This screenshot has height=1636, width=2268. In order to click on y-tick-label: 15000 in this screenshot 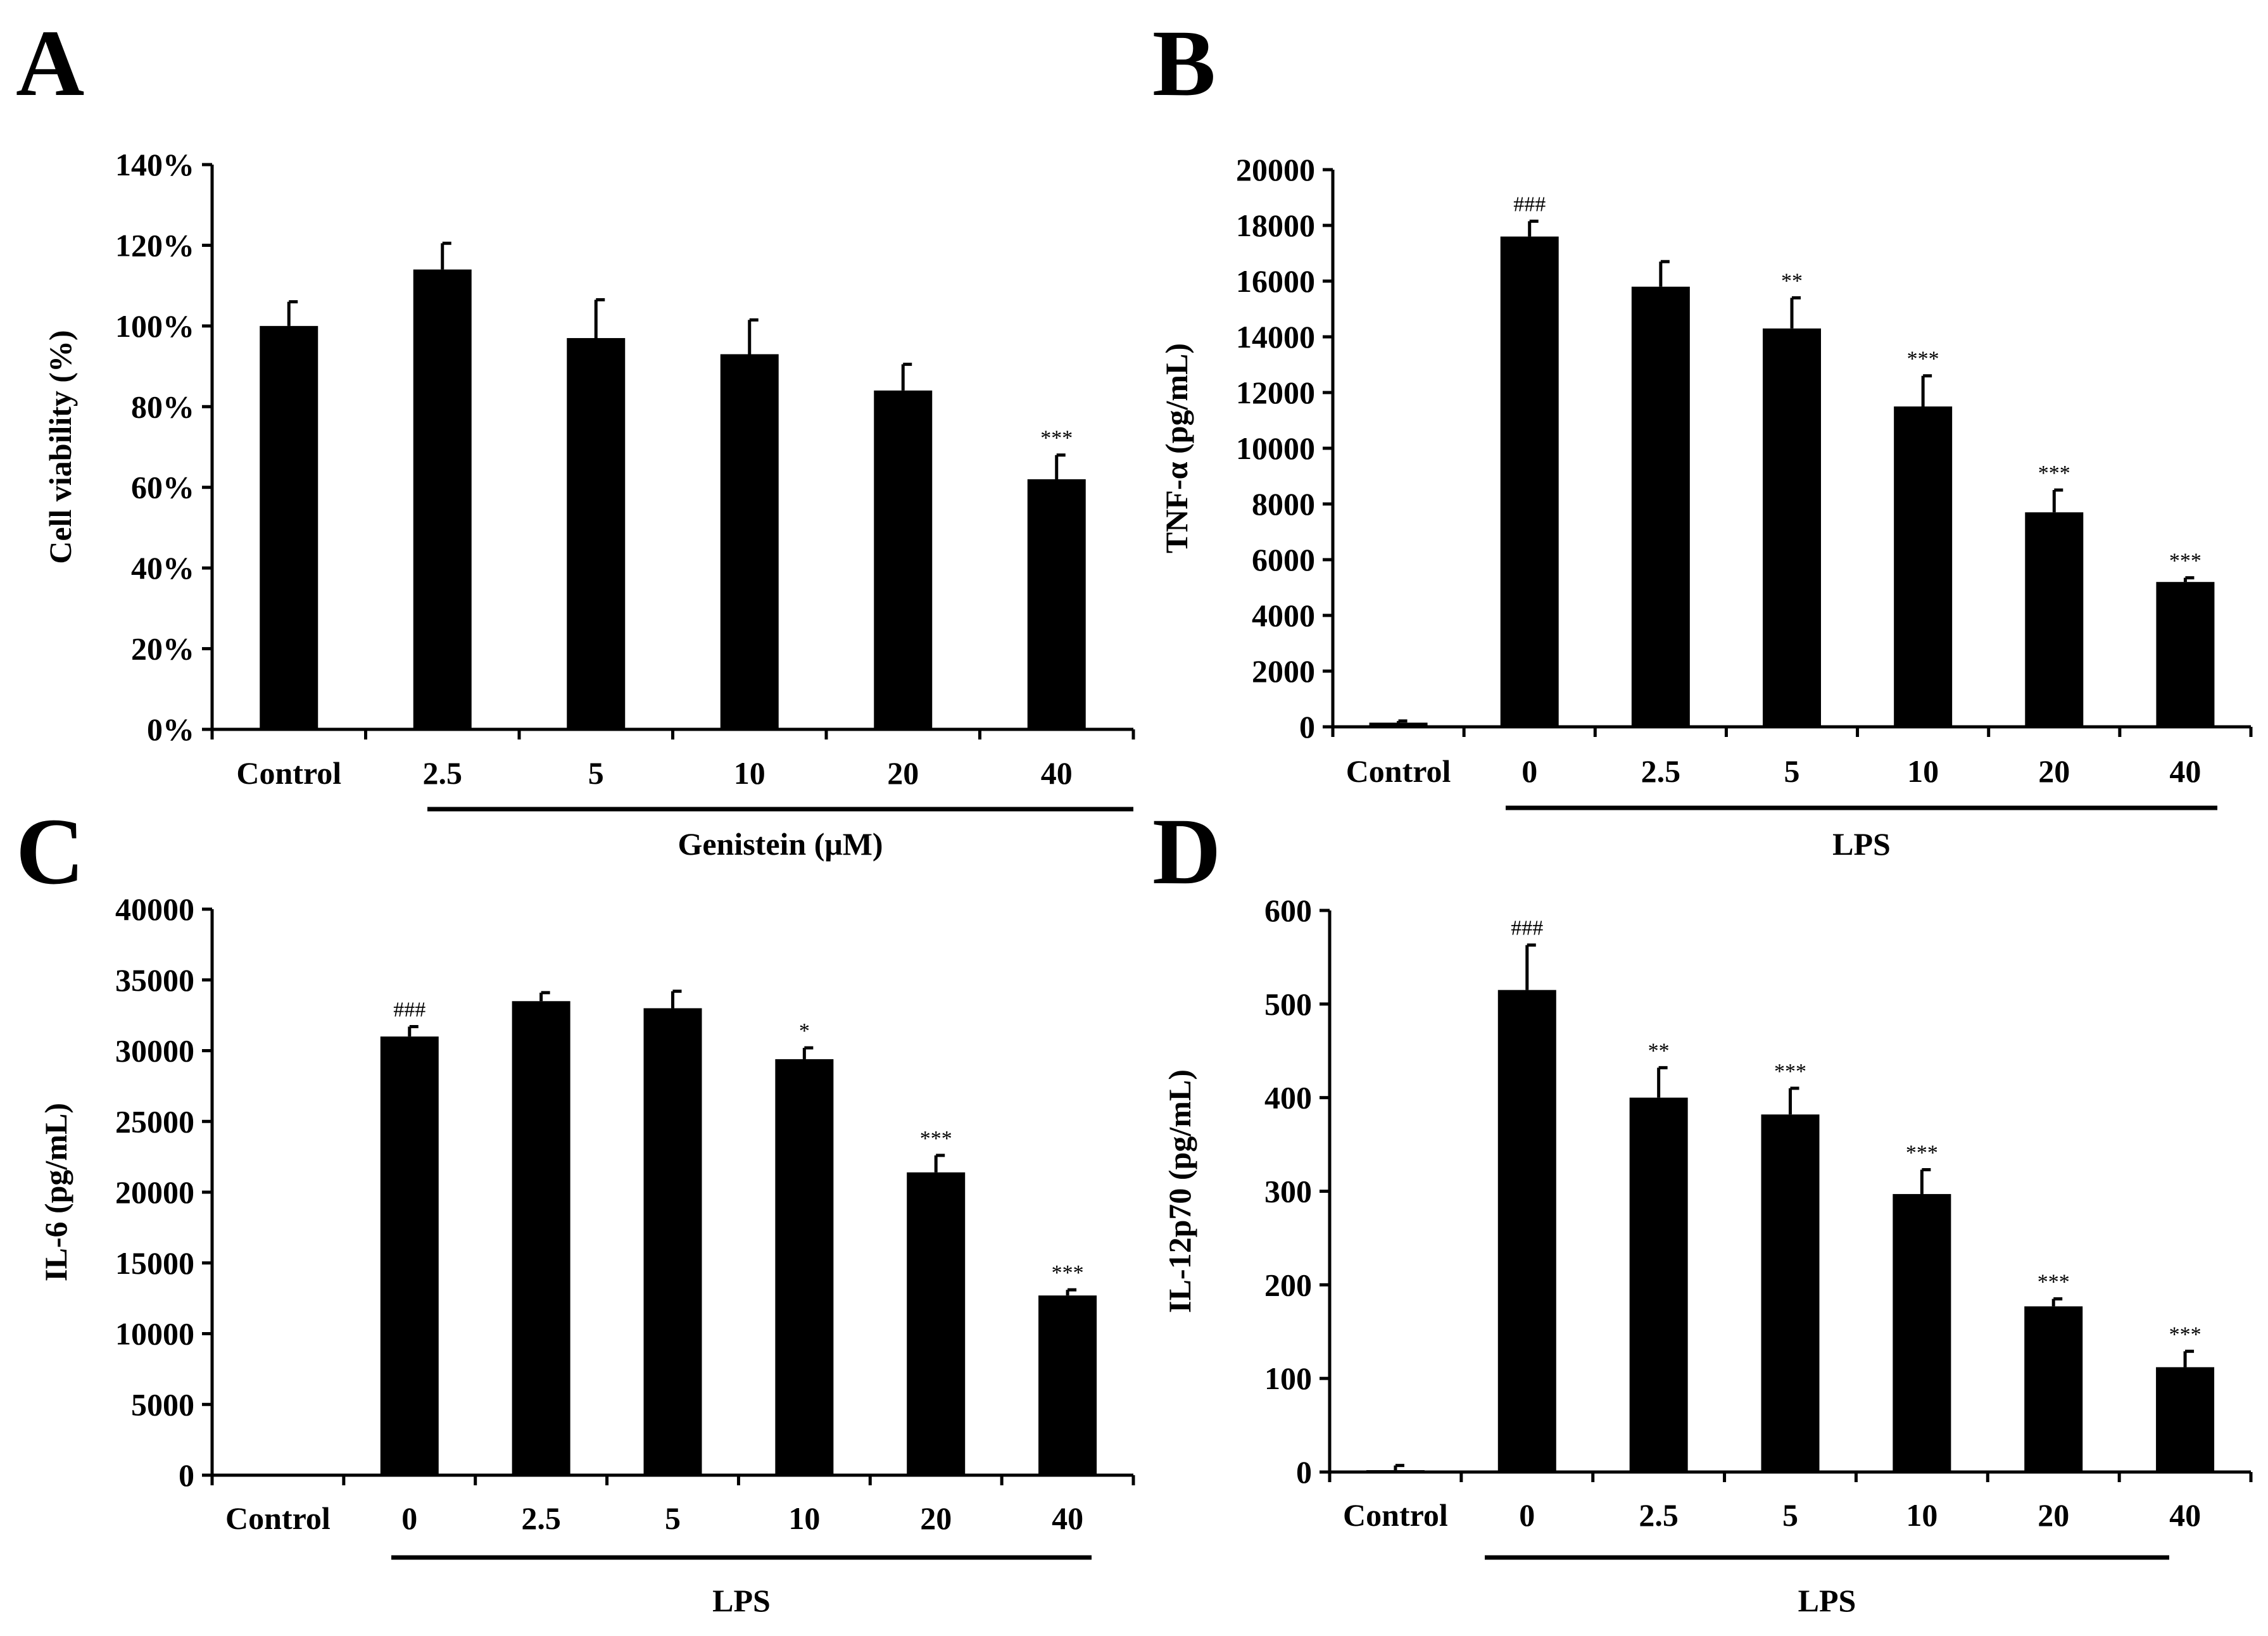, I will do `click(154, 1263)`.